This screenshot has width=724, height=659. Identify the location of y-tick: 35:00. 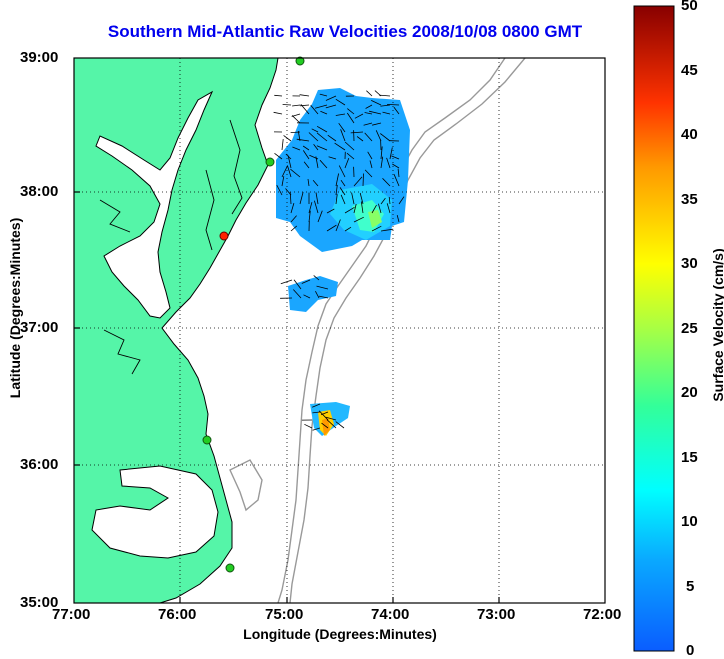
(39, 602).